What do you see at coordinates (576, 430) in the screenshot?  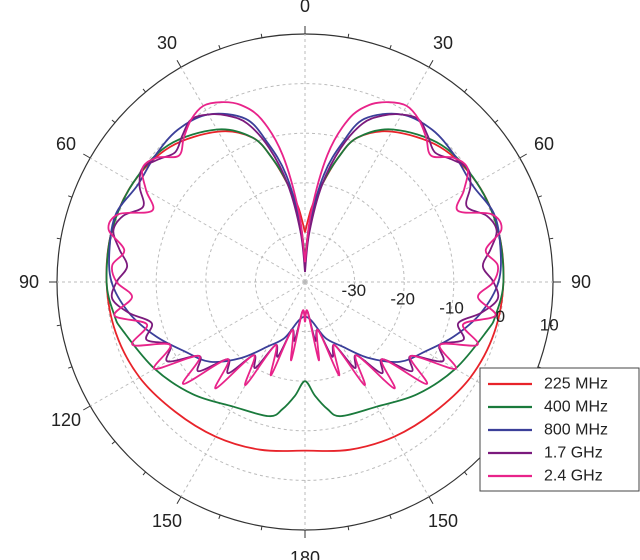 I see `legend-label-2: 800 MHz` at bounding box center [576, 430].